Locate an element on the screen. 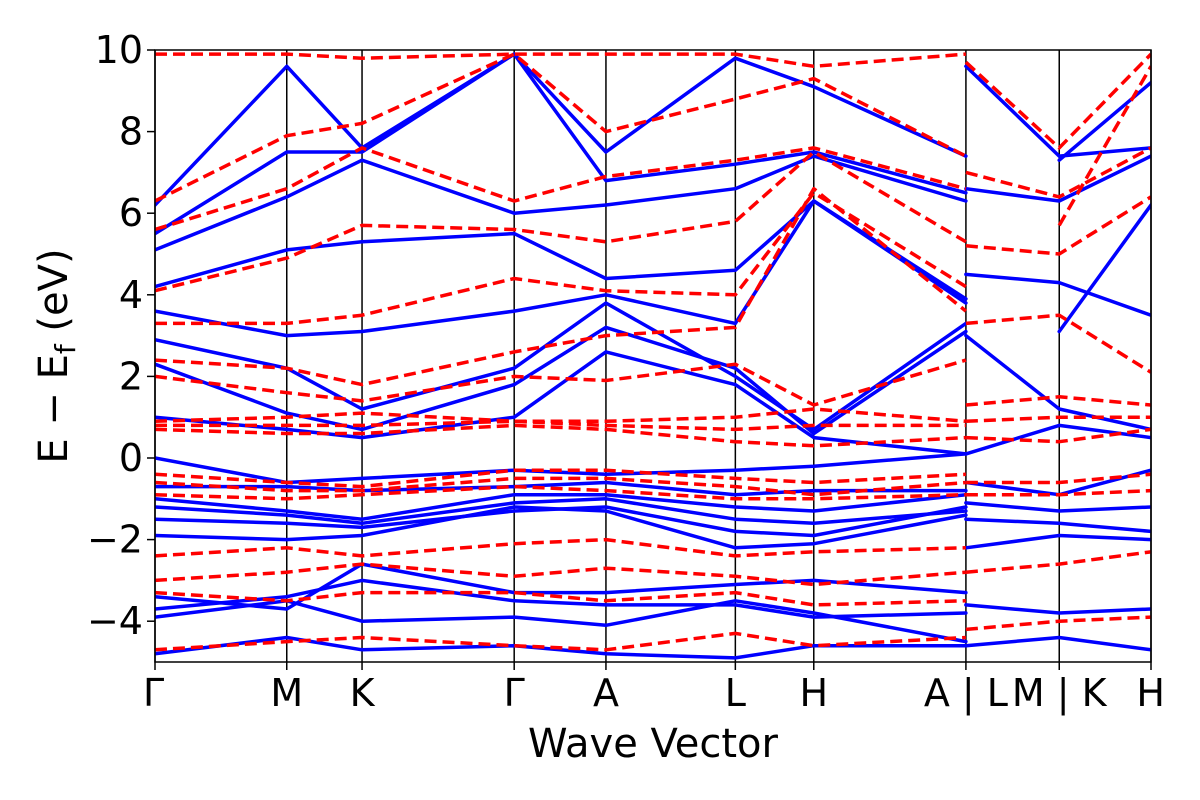 Image resolution: width=1200 pixels, height=800 pixels. y-axis: −4 −2 0 2 4 6 8 10 is located at coordinates (121, 335).